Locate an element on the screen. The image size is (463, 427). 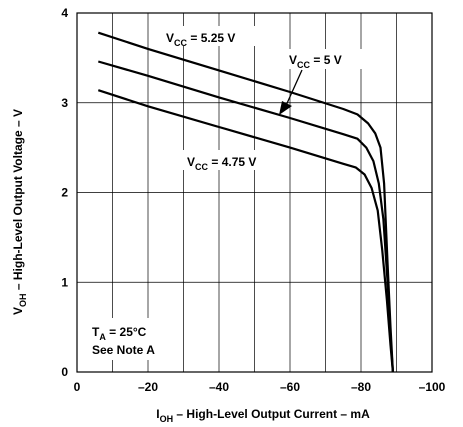
svg-text: VCC = 4.75 V is located at coordinates (221, 163).